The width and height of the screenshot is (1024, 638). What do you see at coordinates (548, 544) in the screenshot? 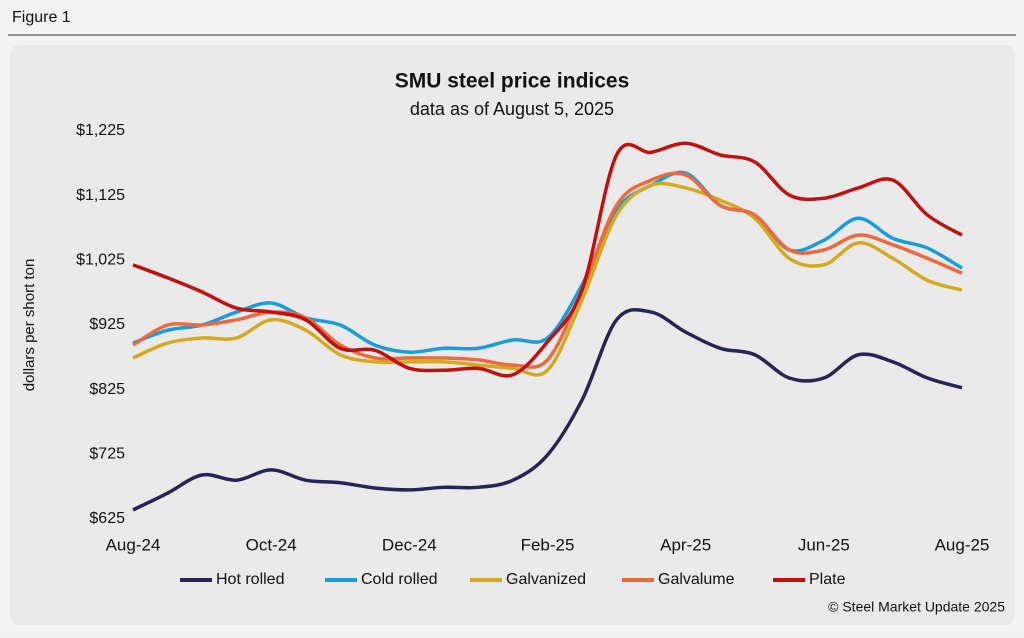
I see `x-tick-label: Feb-25` at bounding box center [548, 544].